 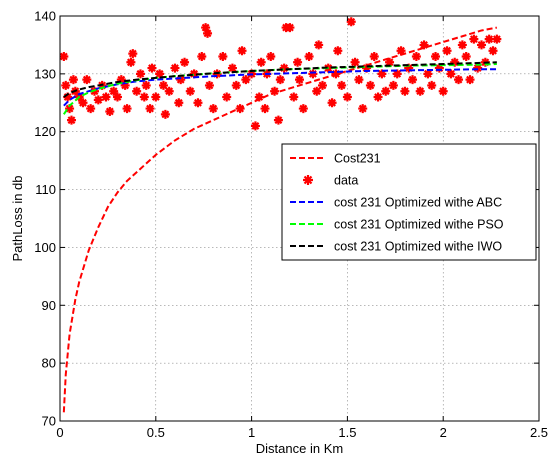 What do you see at coordinates (443, 432) in the screenshot?
I see `x-tick-label: 2` at bounding box center [443, 432].